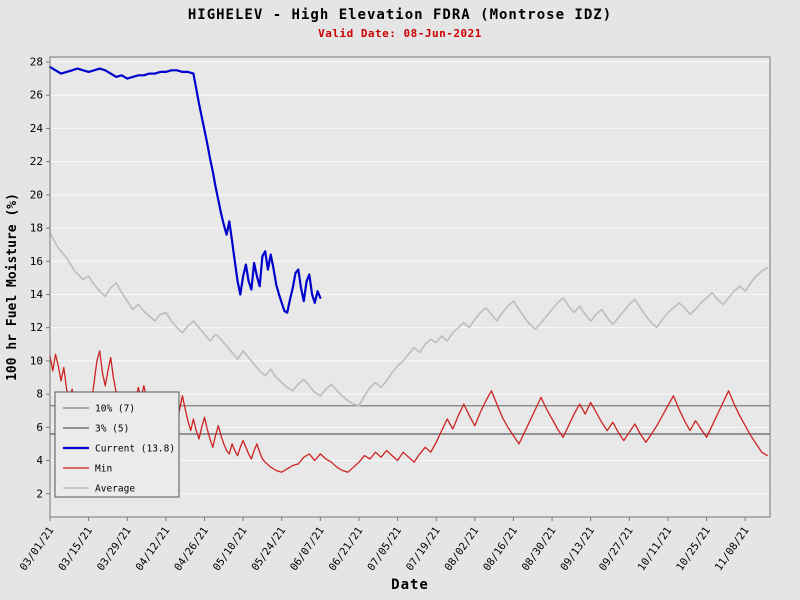  What do you see at coordinates (36, 261) in the screenshot?
I see `y-tick-label: 16` at bounding box center [36, 261].